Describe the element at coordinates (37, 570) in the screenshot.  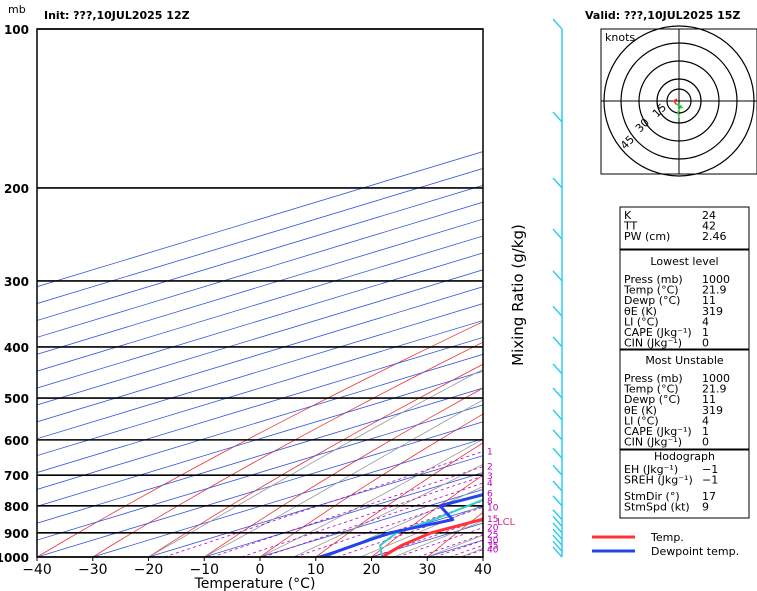
I see `x-tick-label: −40` at that location.